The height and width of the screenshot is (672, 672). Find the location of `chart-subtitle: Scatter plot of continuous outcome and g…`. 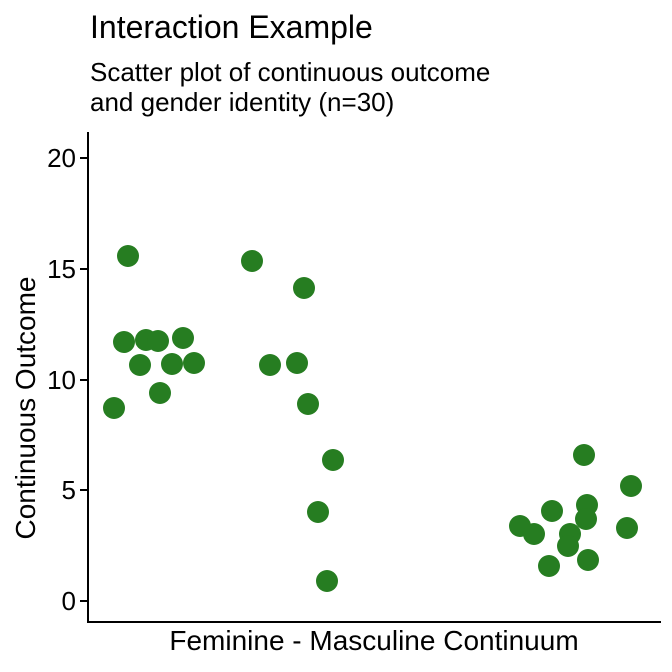

chart-subtitle: Scatter plot of continuous outcome and g… is located at coordinates (290, 87).